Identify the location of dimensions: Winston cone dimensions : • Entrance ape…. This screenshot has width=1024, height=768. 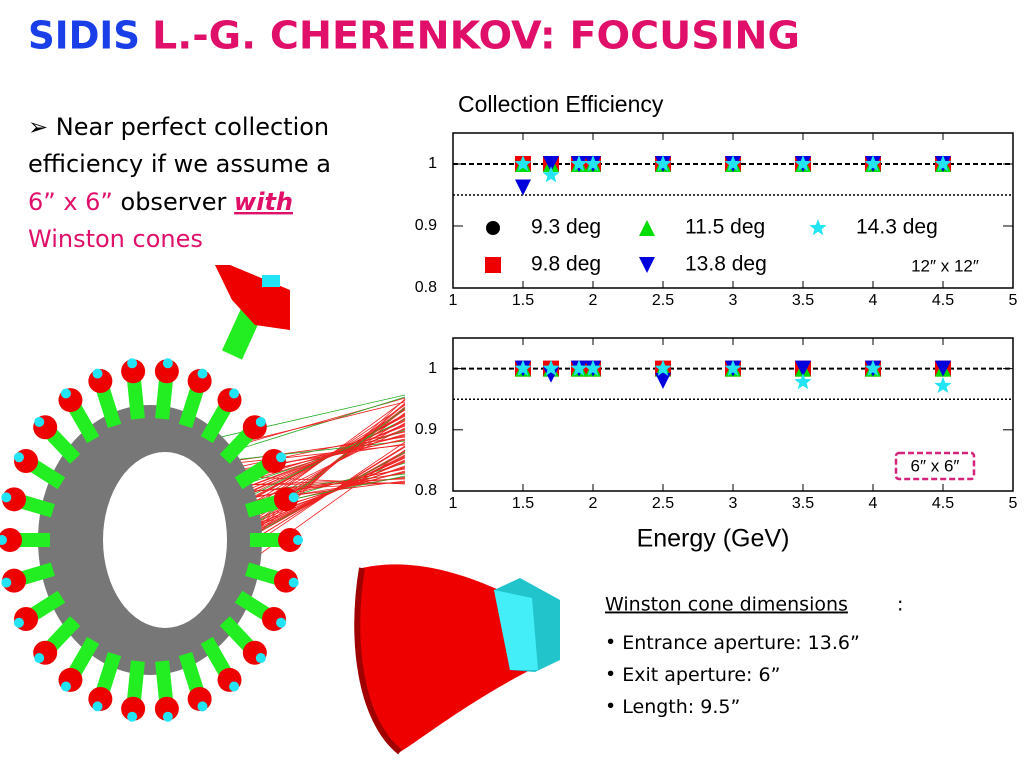
(754, 656).